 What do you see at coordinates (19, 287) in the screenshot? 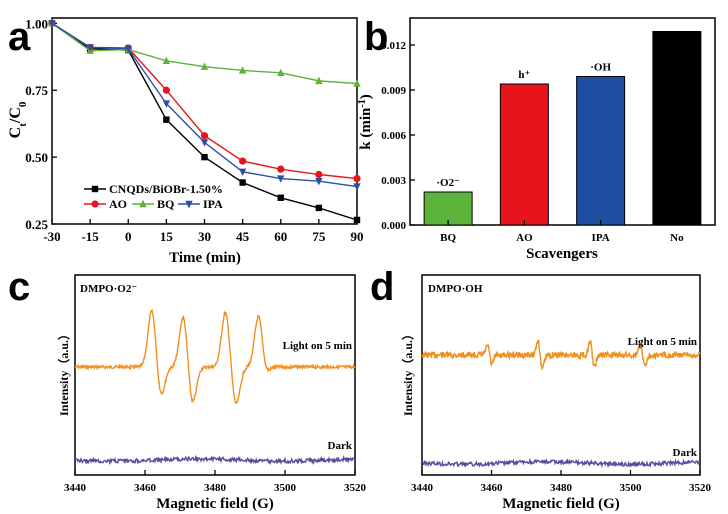
I see `panel-letter-c: c` at bounding box center [19, 287].